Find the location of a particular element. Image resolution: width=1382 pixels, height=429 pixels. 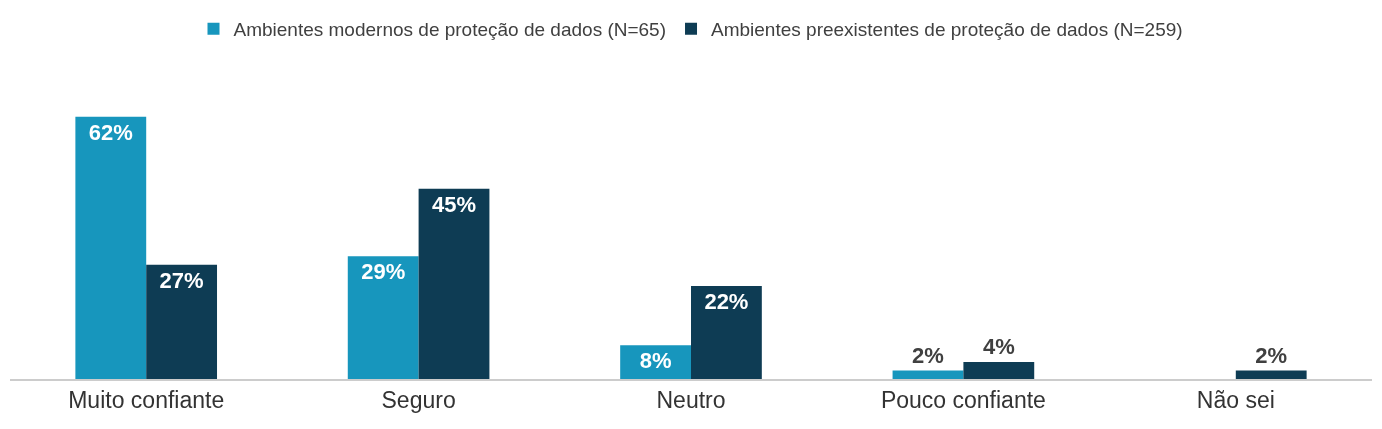

x-tick-label: Neutro is located at coordinates (691, 400).